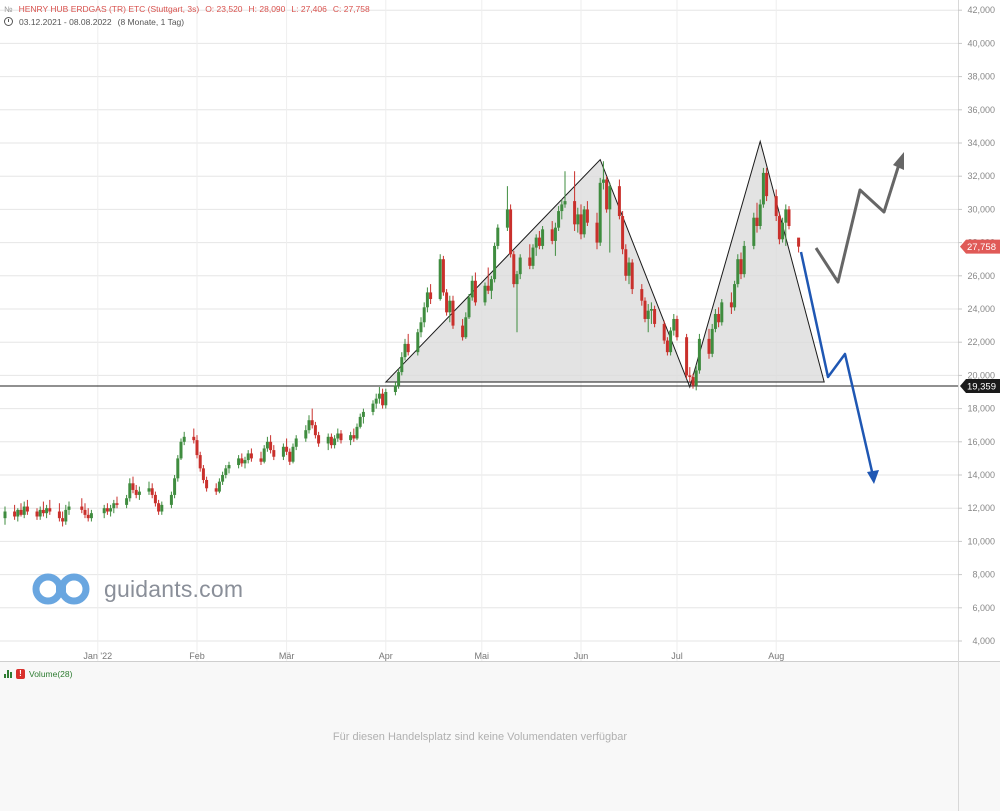  I want to click on instrument-icon: №, so click(8, 9).